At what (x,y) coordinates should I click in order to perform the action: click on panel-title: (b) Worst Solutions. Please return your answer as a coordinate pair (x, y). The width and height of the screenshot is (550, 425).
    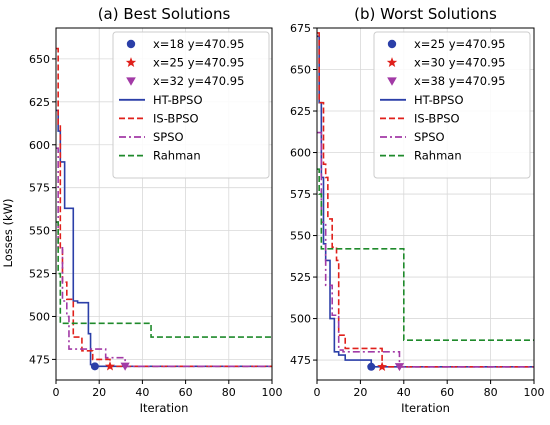
    Looking at the image, I should click on (425, 14).